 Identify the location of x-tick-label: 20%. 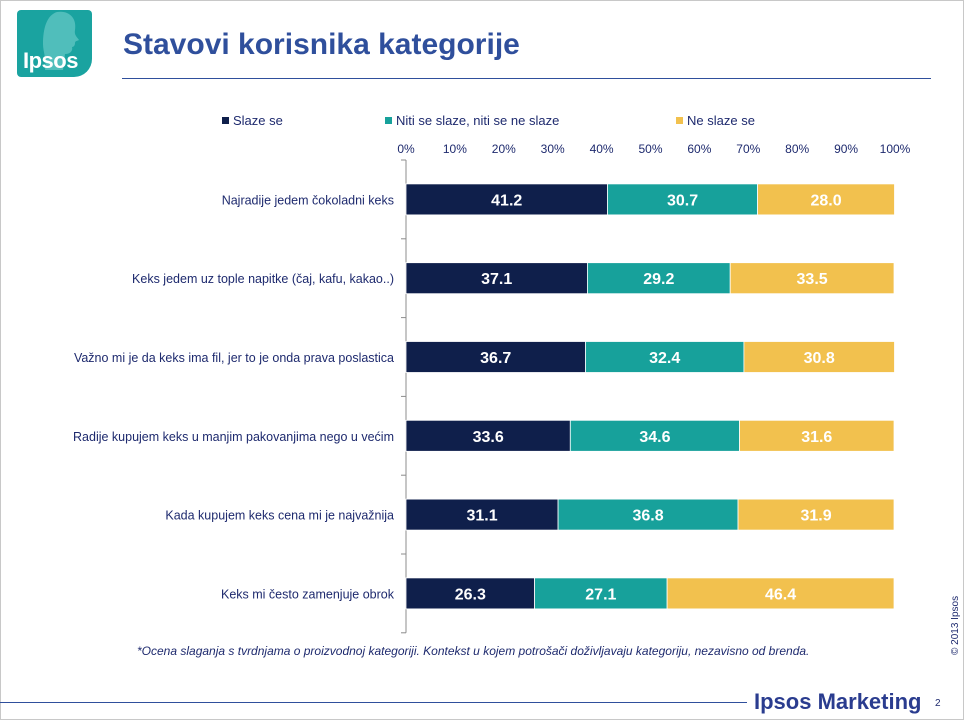
(504, 149).